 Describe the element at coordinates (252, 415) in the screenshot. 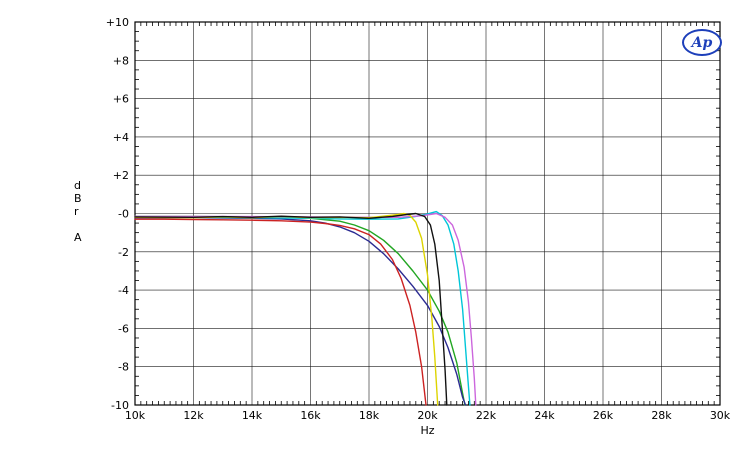

I see `x-tick-label: 14k` at that location.